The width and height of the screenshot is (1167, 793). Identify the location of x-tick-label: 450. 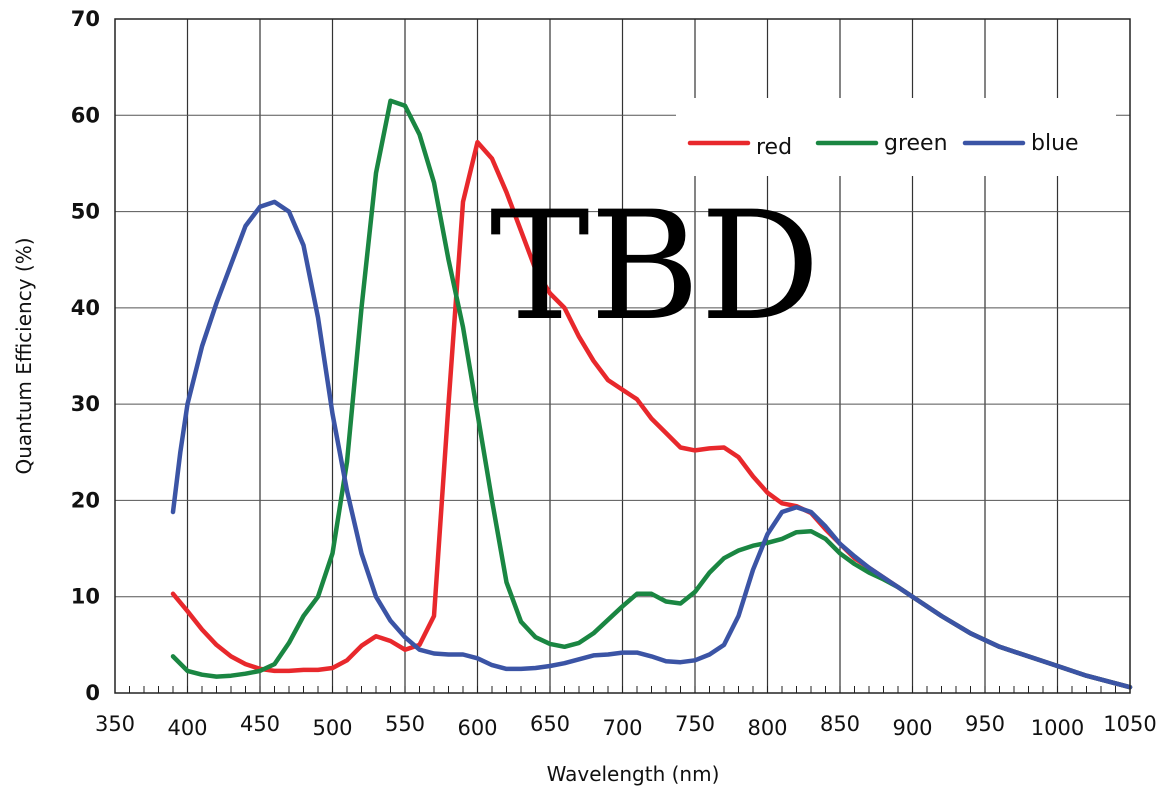
(260, 724).